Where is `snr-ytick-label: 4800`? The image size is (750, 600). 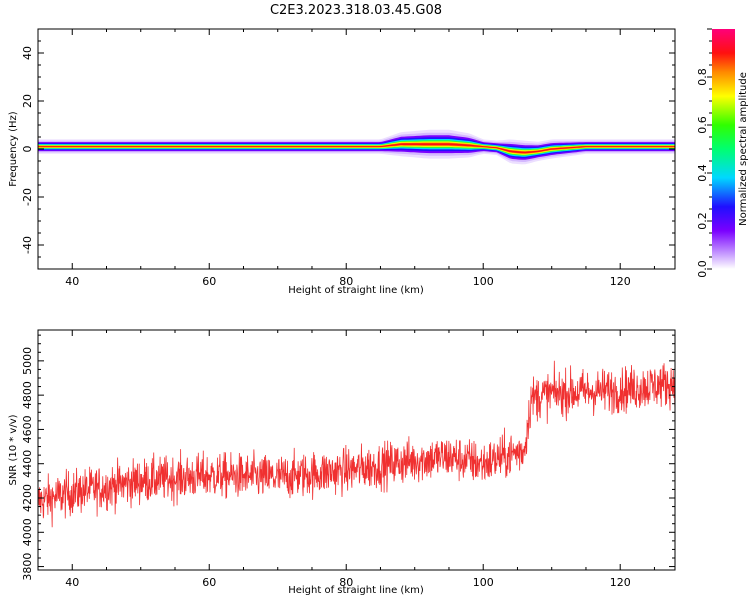
snr-ytick-label: 4800 is located at coordinates (27, 395).